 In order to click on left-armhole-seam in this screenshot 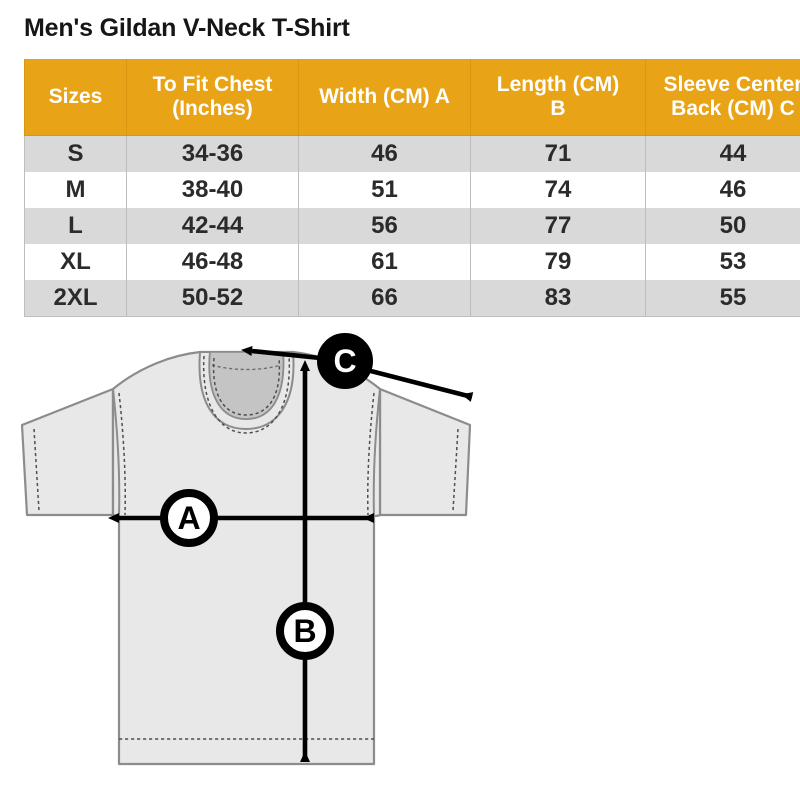, I will do `click(116, 452)`.